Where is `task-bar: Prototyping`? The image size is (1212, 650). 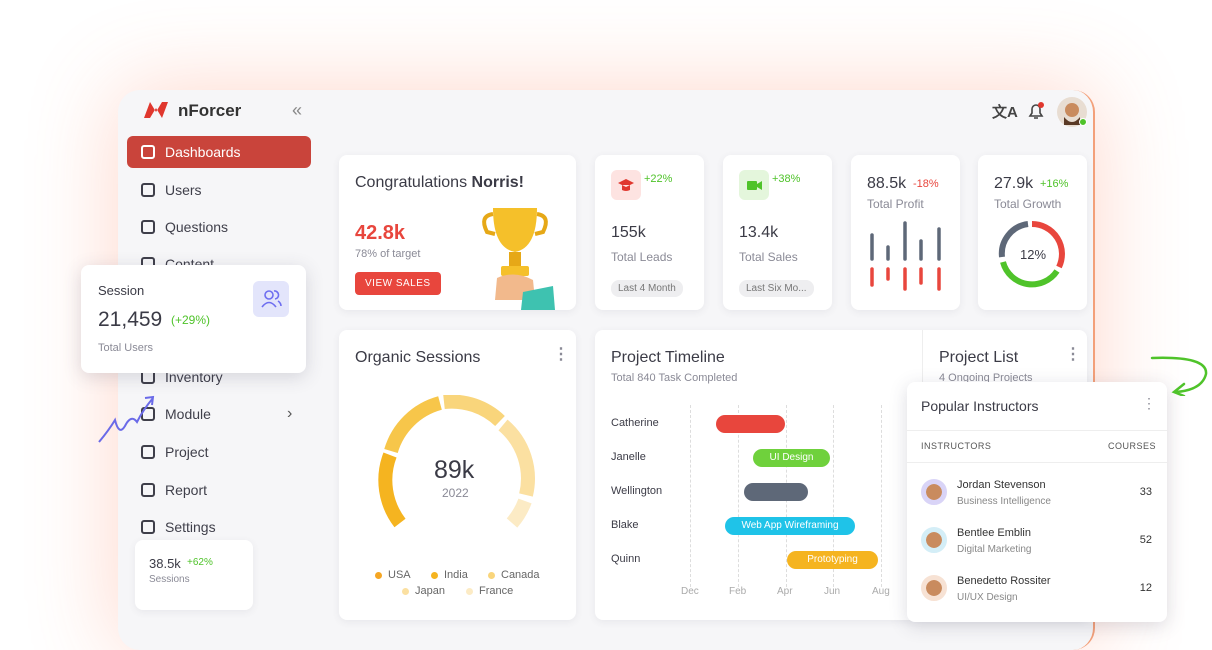
task-bar: Prototyping is located at coordinates (832, 560).